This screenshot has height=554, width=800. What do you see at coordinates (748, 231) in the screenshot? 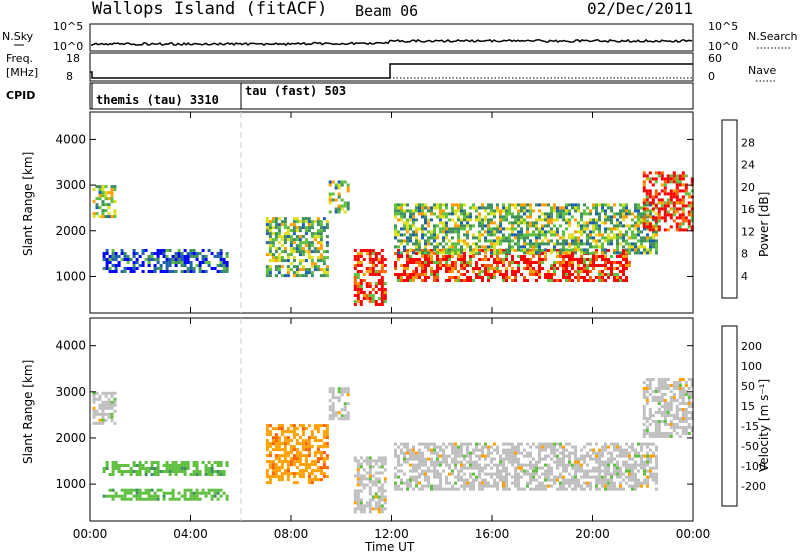
I see `colorbar-tick-label: 12` at bounding box center [748, 231].